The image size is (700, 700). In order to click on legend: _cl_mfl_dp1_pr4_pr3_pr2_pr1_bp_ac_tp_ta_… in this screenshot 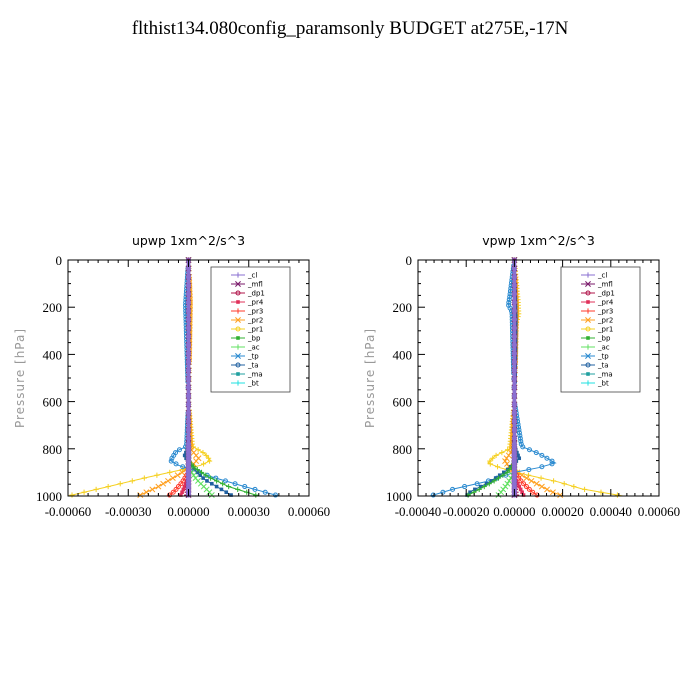, I will do `click(600, 329)`.